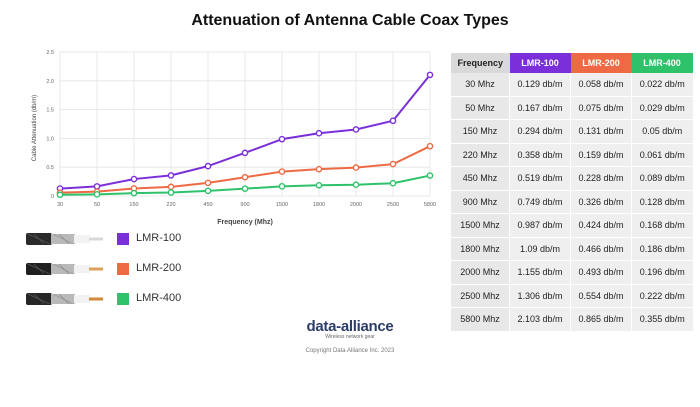  What do you see at coordinates (282, 205) in the screenshot?
I see `x-tick-label: 1500` at bounding box center [282, 205].